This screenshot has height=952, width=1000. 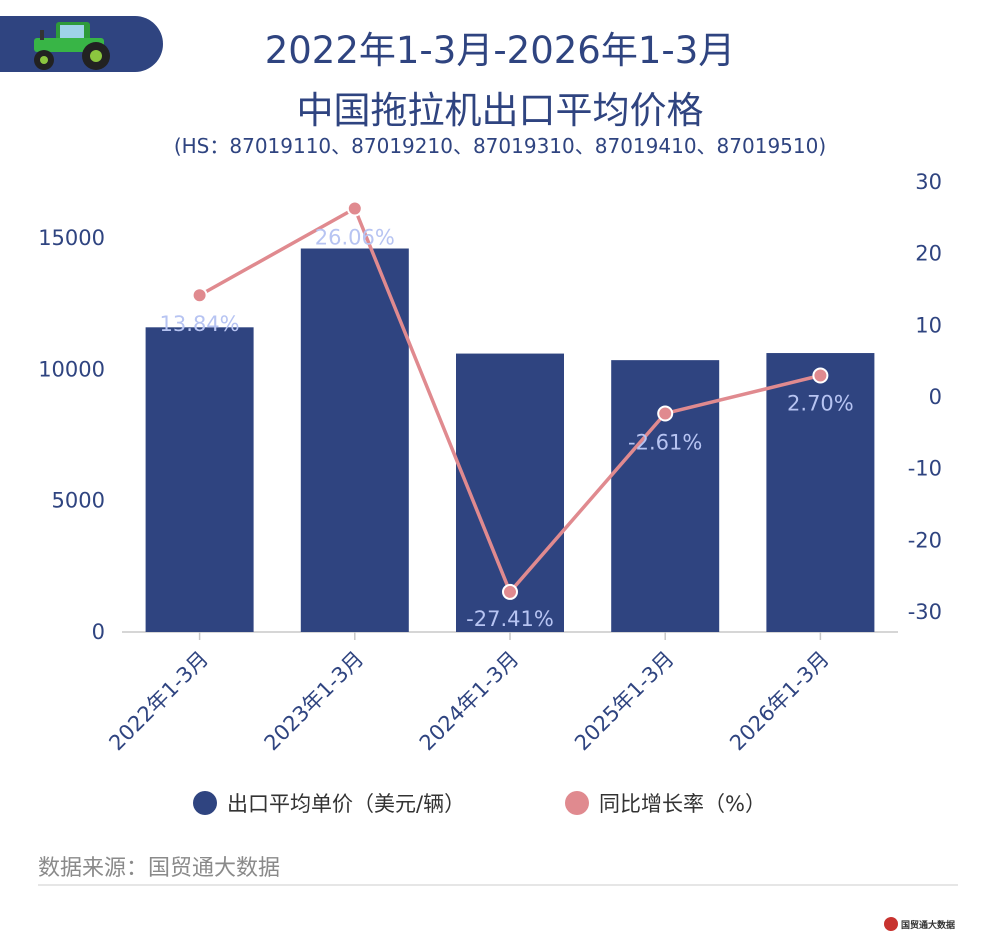 What do you see at coordinates (665, 442) in the screenshot?
I see `growth-data-label: -2.61%` at bounding box center [665, 442].